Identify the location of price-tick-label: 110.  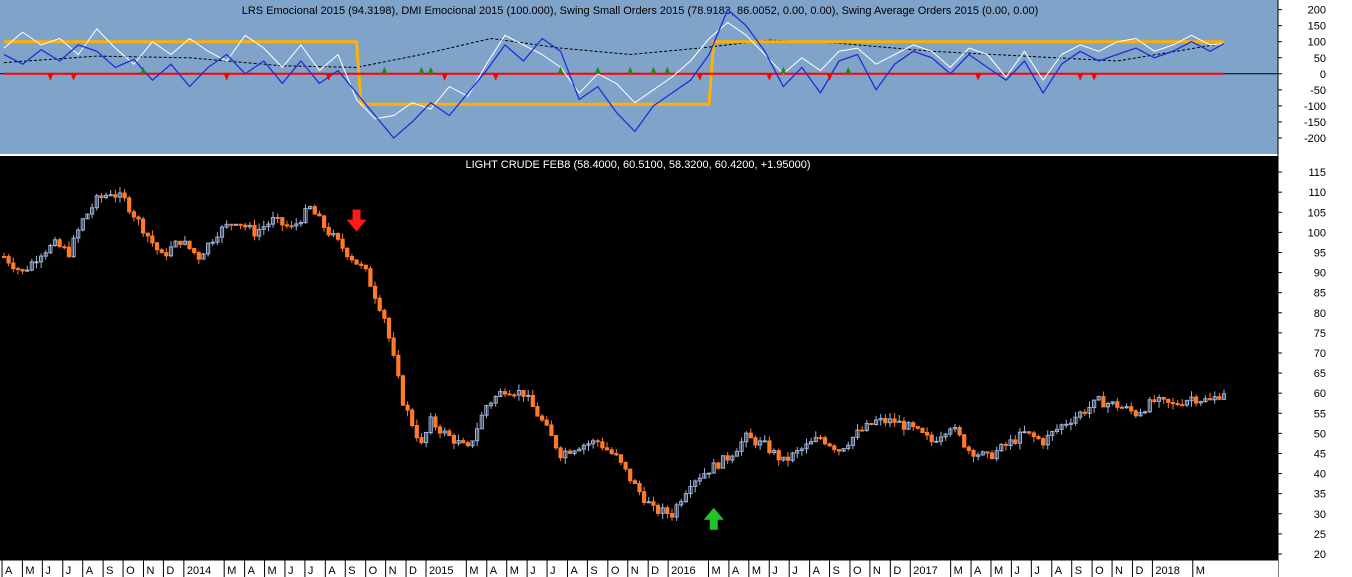
(1317, 193).